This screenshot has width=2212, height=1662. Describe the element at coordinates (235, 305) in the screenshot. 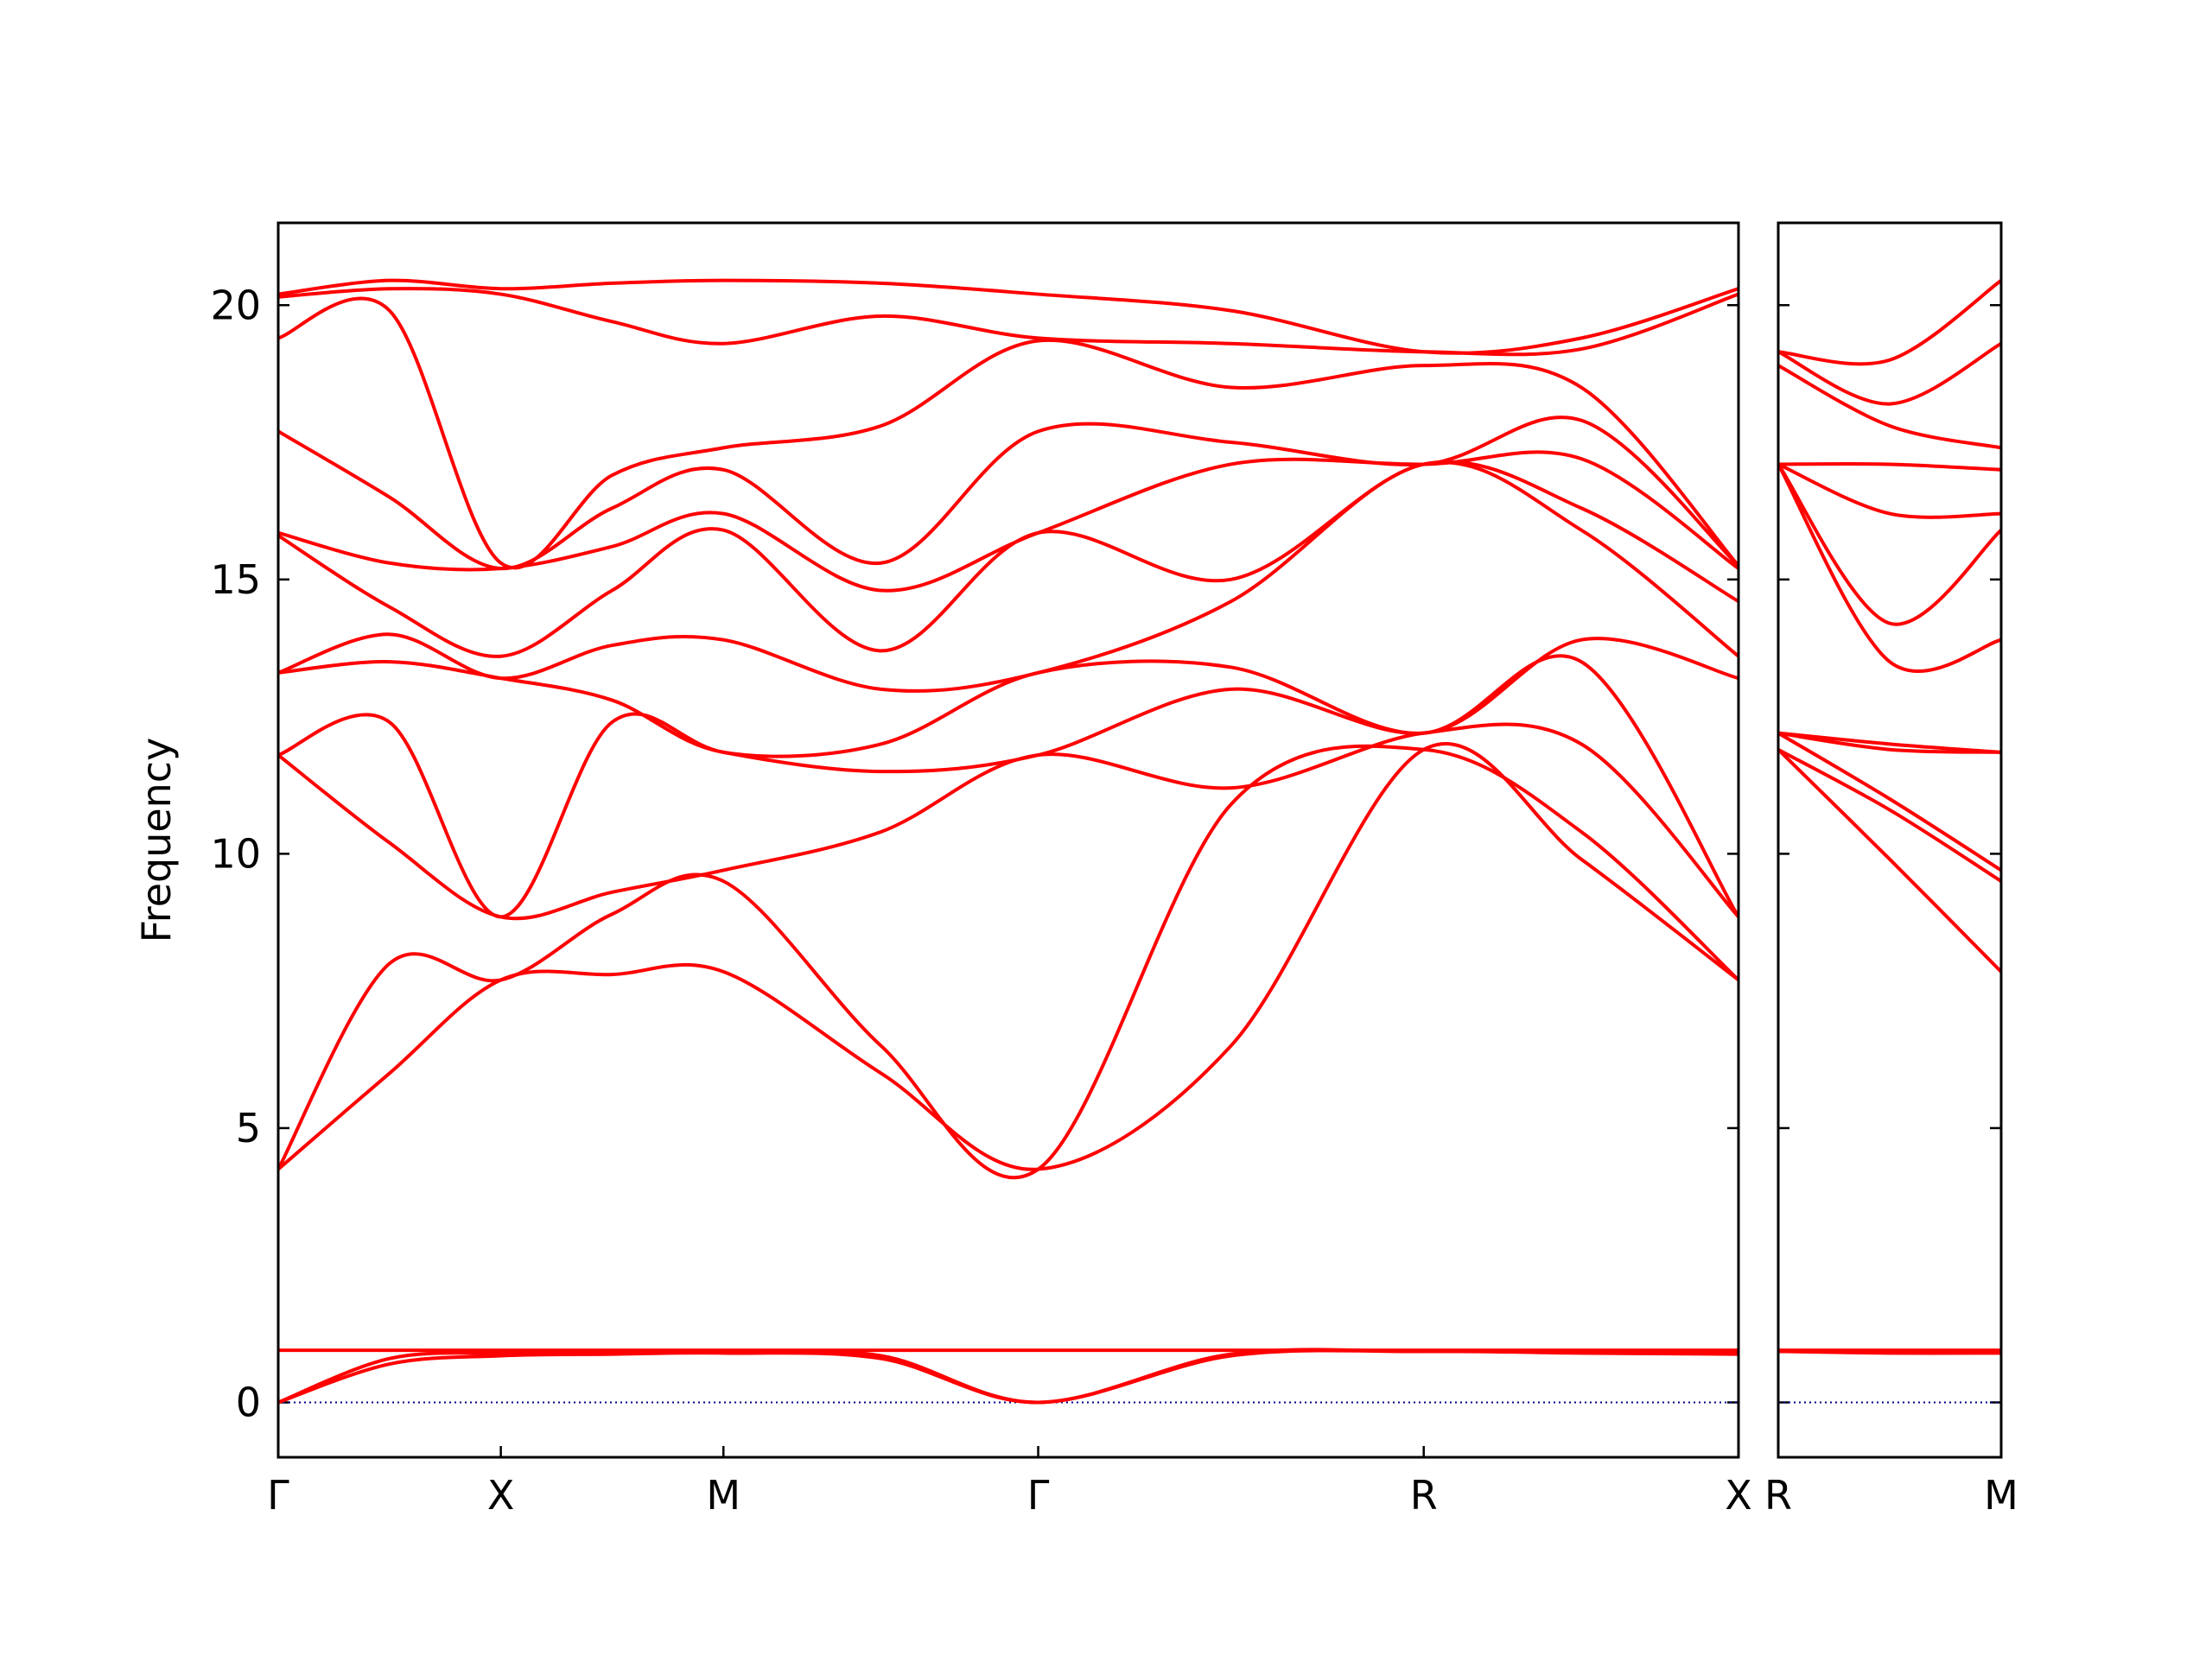

I see `y-tick-label: 20` at that location.